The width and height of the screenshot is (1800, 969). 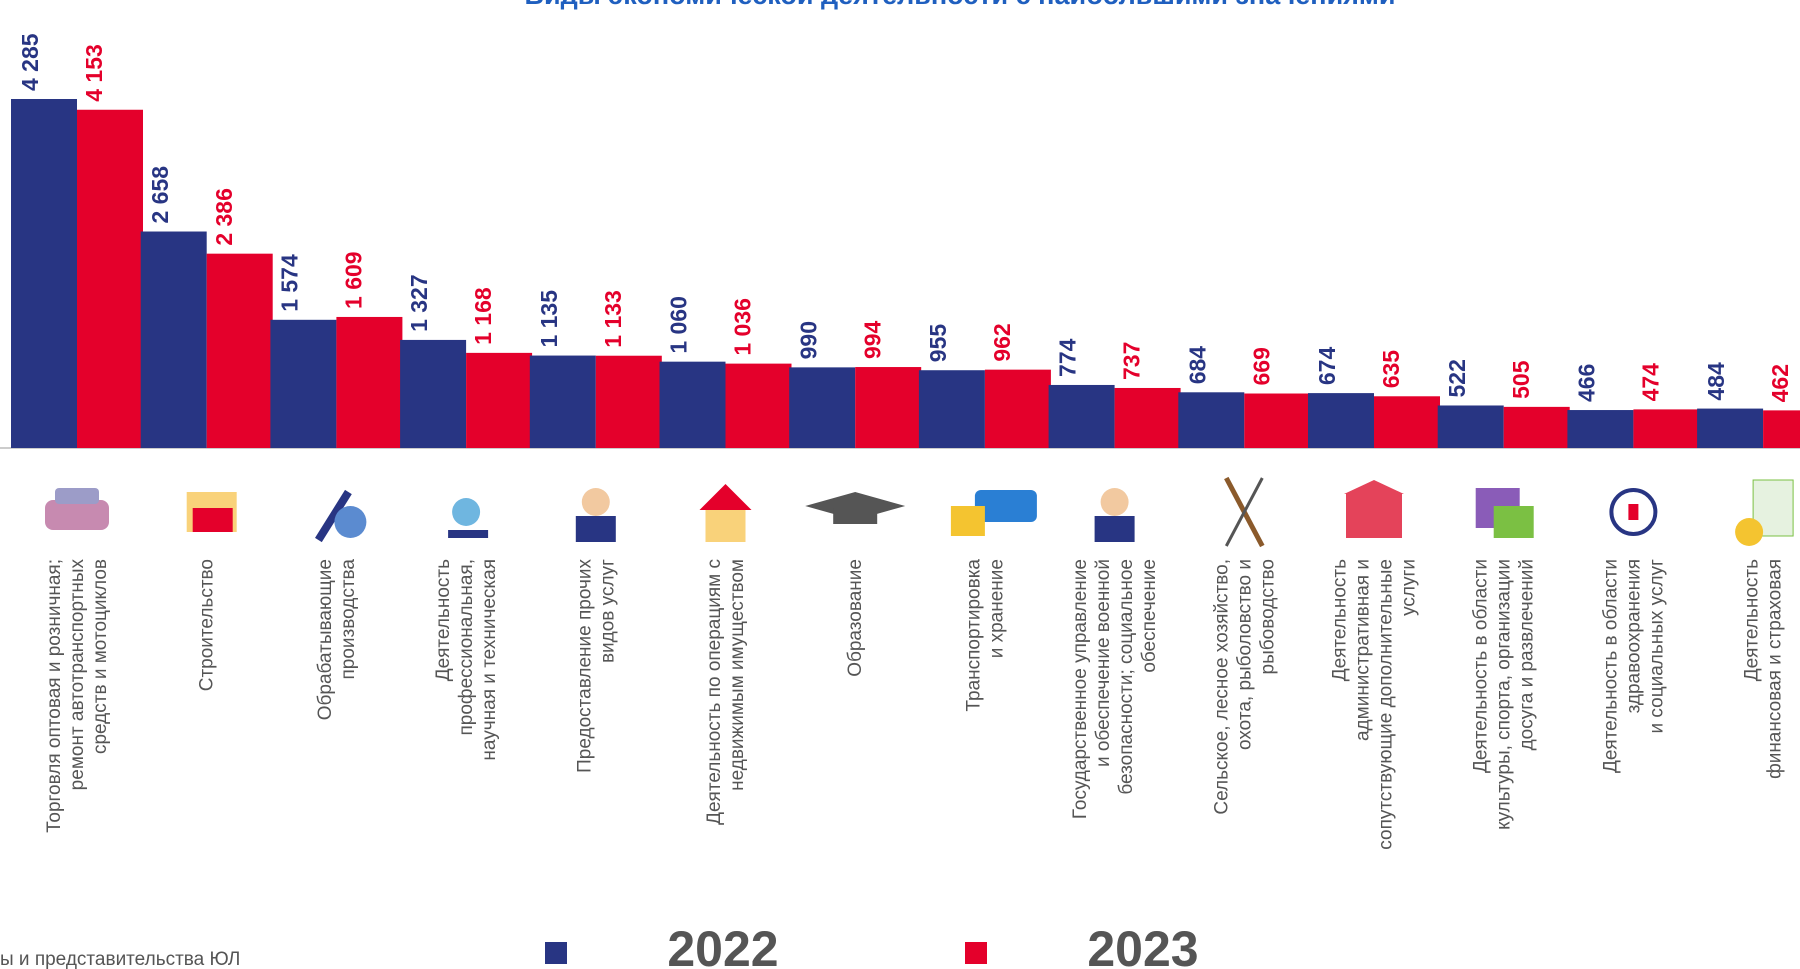 What do you see at coordinates (160, 195) in the screenshot?
I see `value-label: 2 658` at bounding box center [160, 195].